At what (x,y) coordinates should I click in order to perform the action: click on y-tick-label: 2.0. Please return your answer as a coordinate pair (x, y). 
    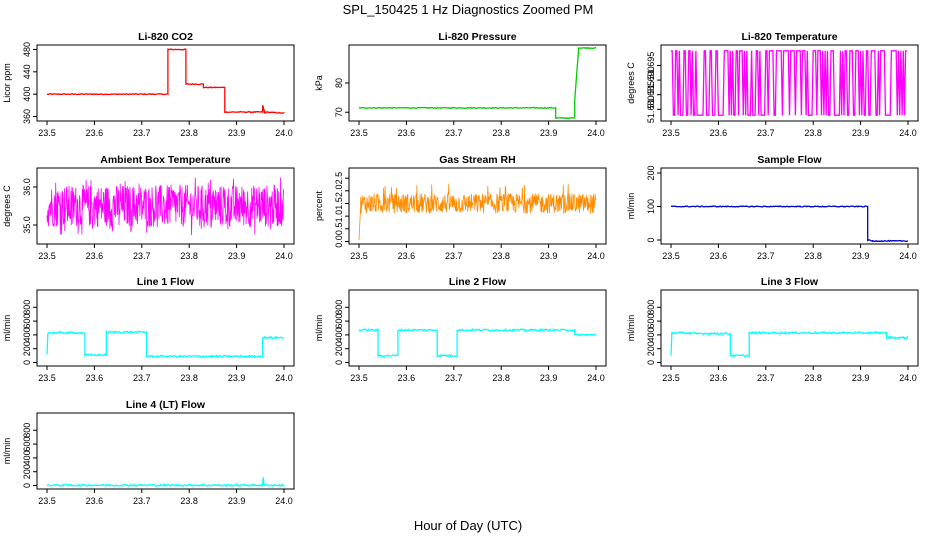
    Looking at the image, I should click on (339, 191).